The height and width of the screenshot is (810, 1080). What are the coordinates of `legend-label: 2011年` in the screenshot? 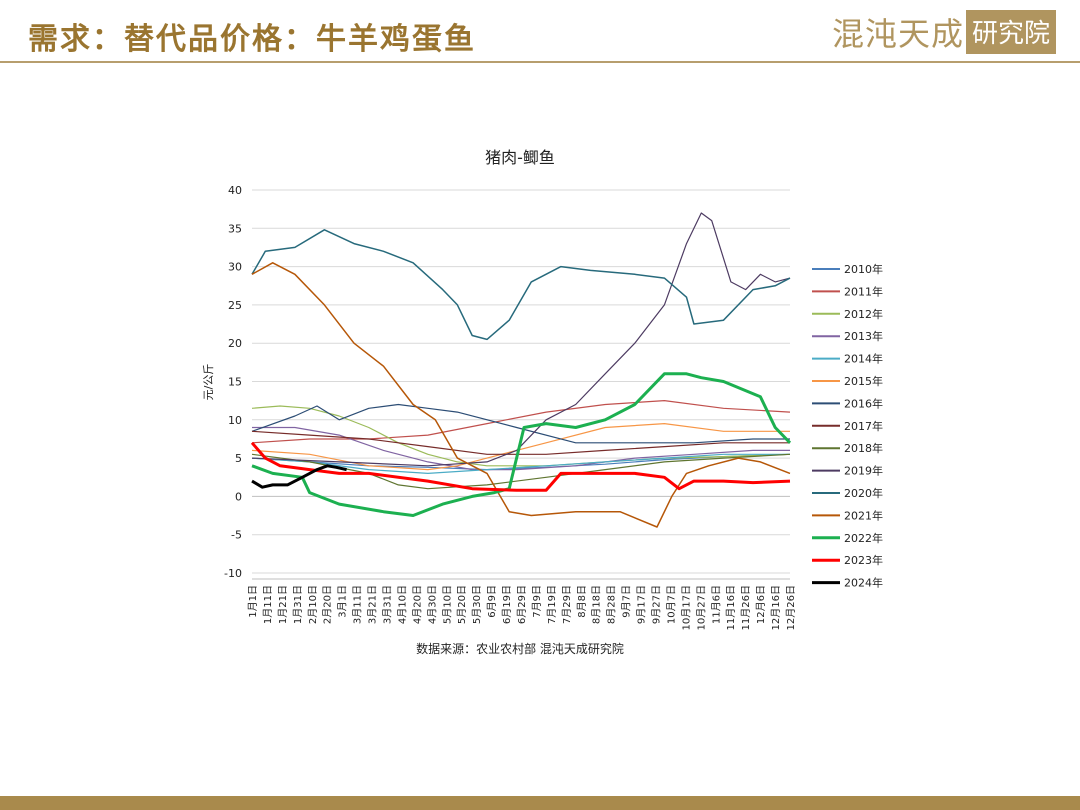 It's located at (863, 291).